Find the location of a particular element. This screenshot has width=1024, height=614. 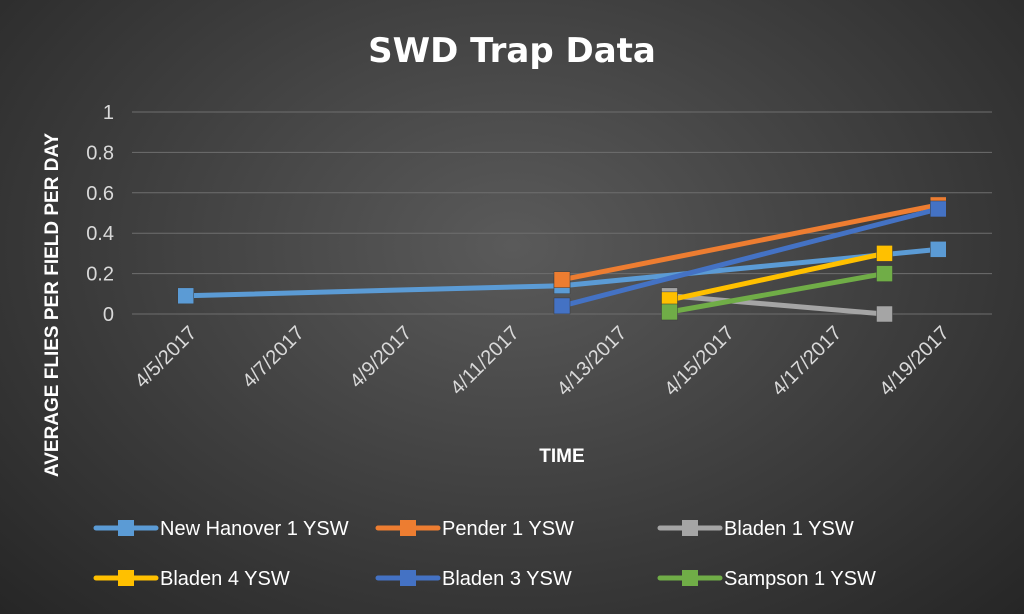

legend-item: Pender 1 YSW is located at coordinates (474, 529).